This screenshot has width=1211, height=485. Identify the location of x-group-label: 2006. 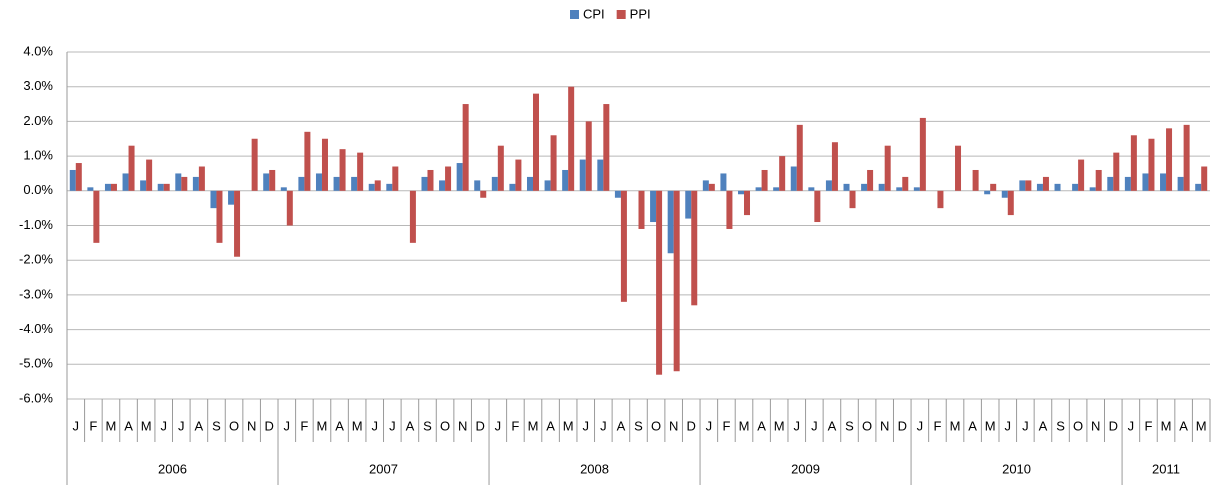
(172, 468).